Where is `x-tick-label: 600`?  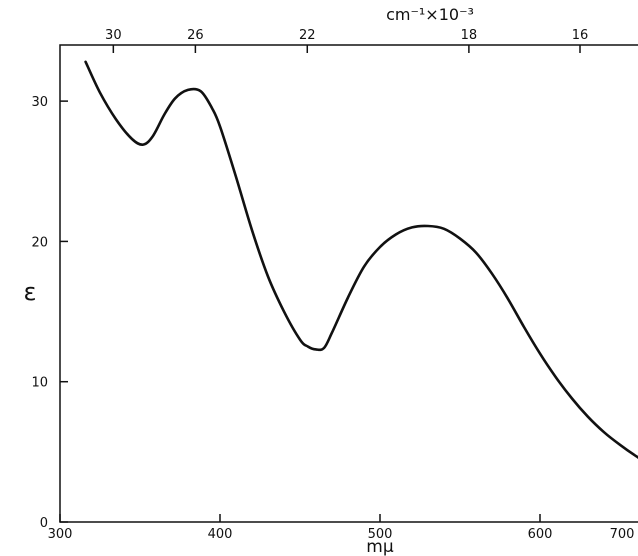
x-tick-label: 600 is located at coordinates (540, 534).